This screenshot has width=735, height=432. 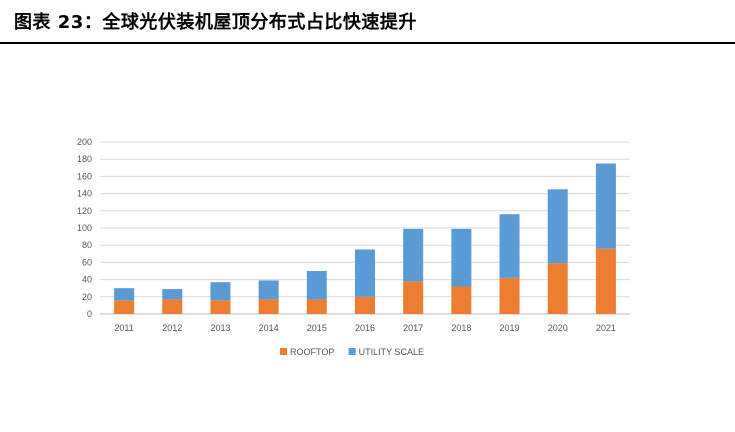 What do you see at coordinates (215, 22) in the screenshot?
I see `figure-title: 图表 23：全球光伏装机屋顶分布式占比快速提升` at bounding box center [215, 22].